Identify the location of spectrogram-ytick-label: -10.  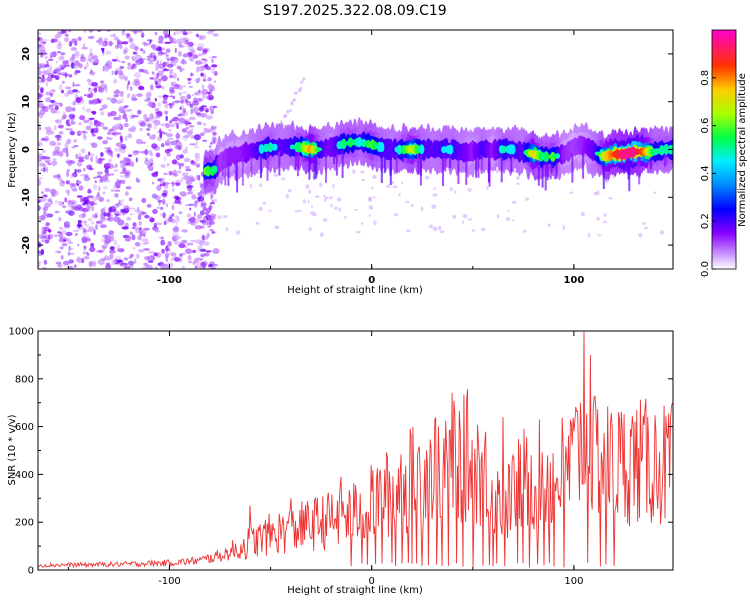
(26, 197).